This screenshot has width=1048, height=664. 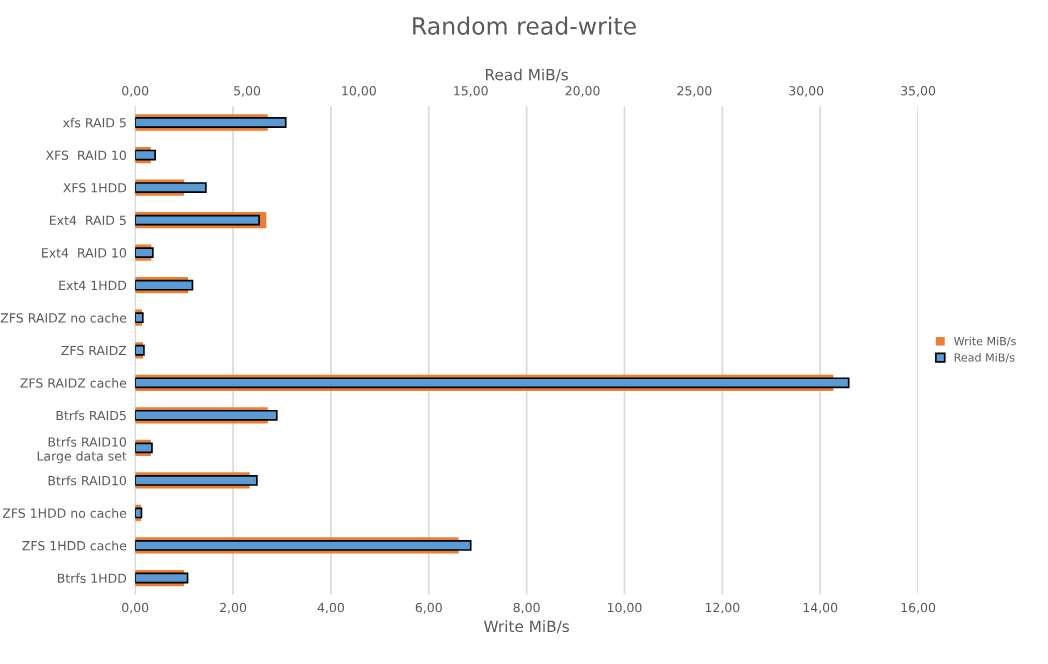 What do you see at coordinates (526, 75) in the screenshot?
I see `x2-axis-title: Read MiB/s` at bounding box center [526, 75].